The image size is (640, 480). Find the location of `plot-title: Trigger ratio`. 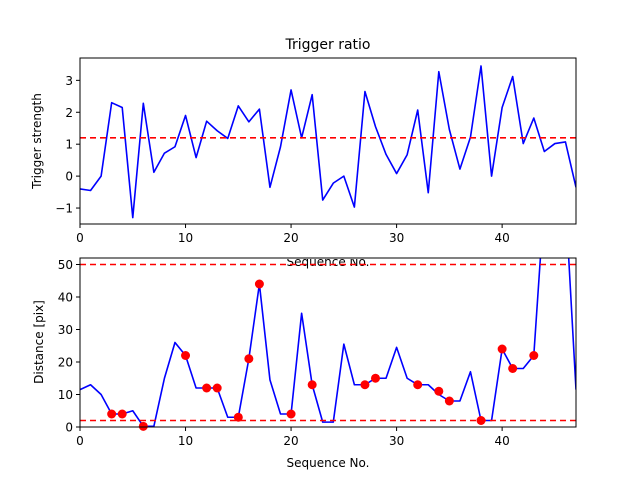

plot-title: Trigger ratio is located at coordinates (327, 45).